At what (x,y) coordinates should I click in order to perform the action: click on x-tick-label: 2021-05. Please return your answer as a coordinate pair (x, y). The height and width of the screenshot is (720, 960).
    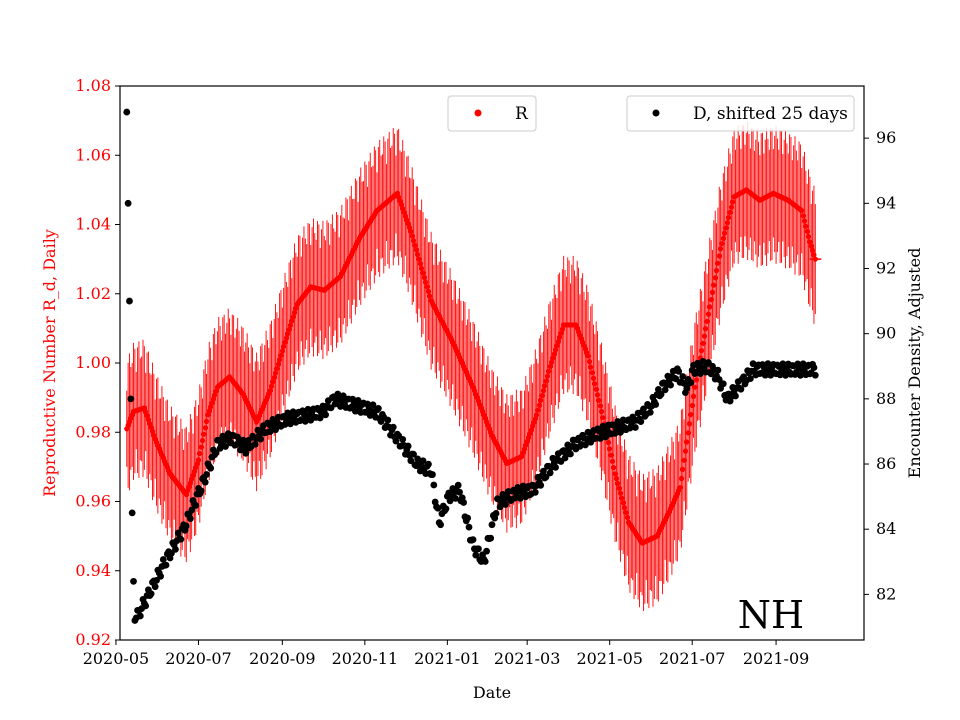
    Looking at the image, I should click on (609, 658).